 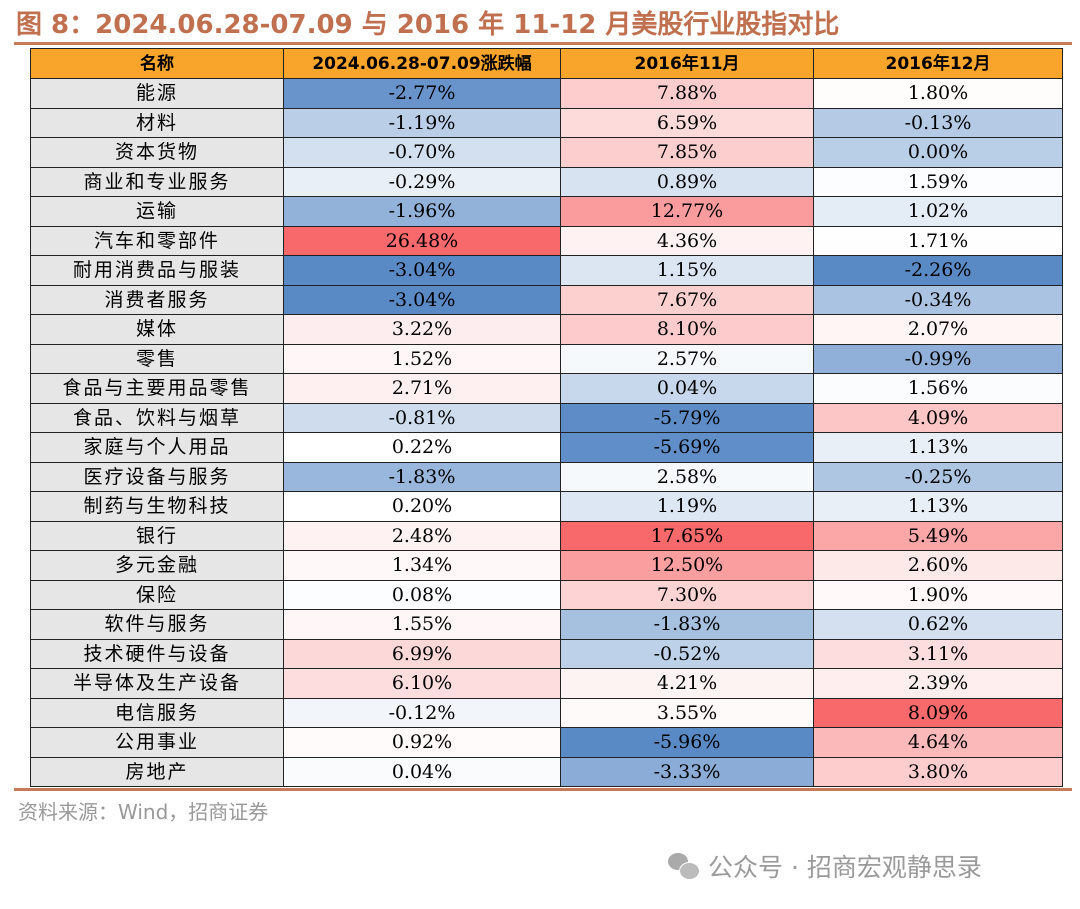 I want to click on cell-chg-2016-dec: -0.34%, so click(x=938, y=299).